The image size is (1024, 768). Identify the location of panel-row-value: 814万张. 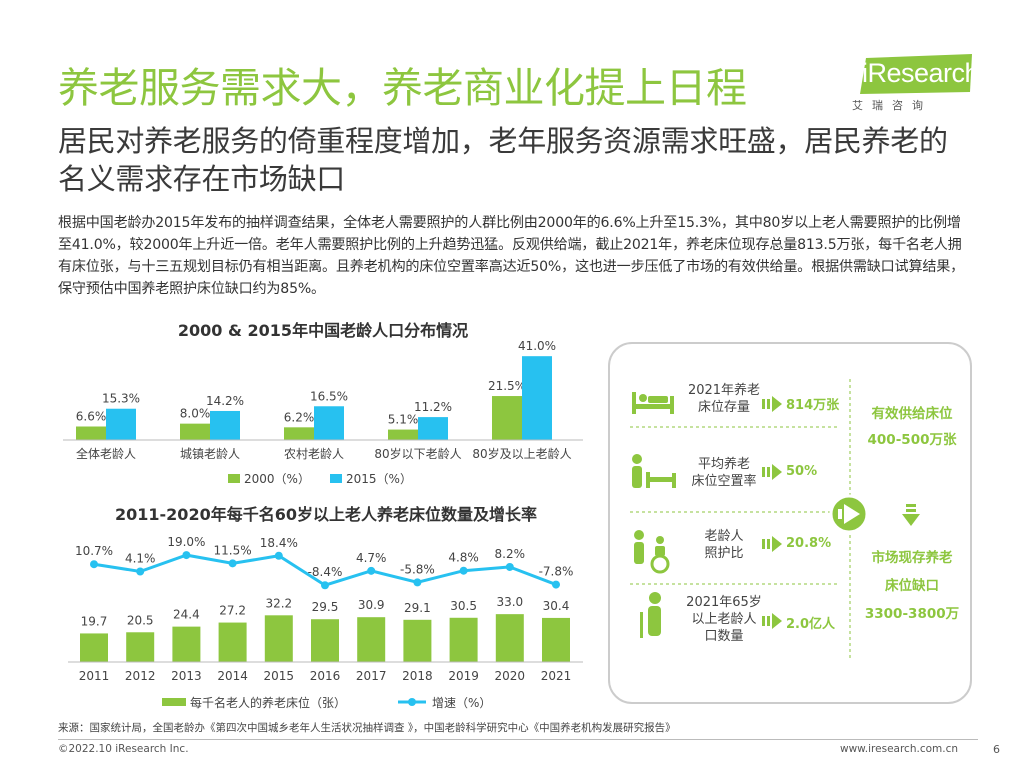
(813, 405).